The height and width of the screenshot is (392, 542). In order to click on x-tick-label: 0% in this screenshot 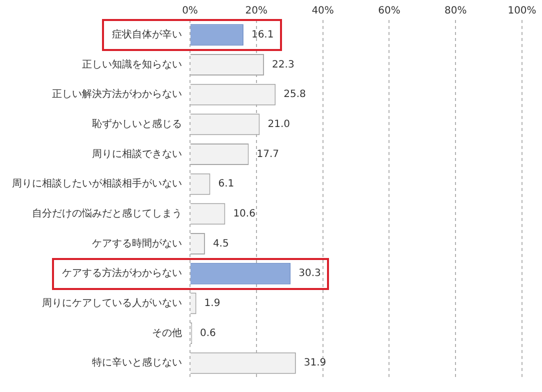, I will do `click(190, 11)`.